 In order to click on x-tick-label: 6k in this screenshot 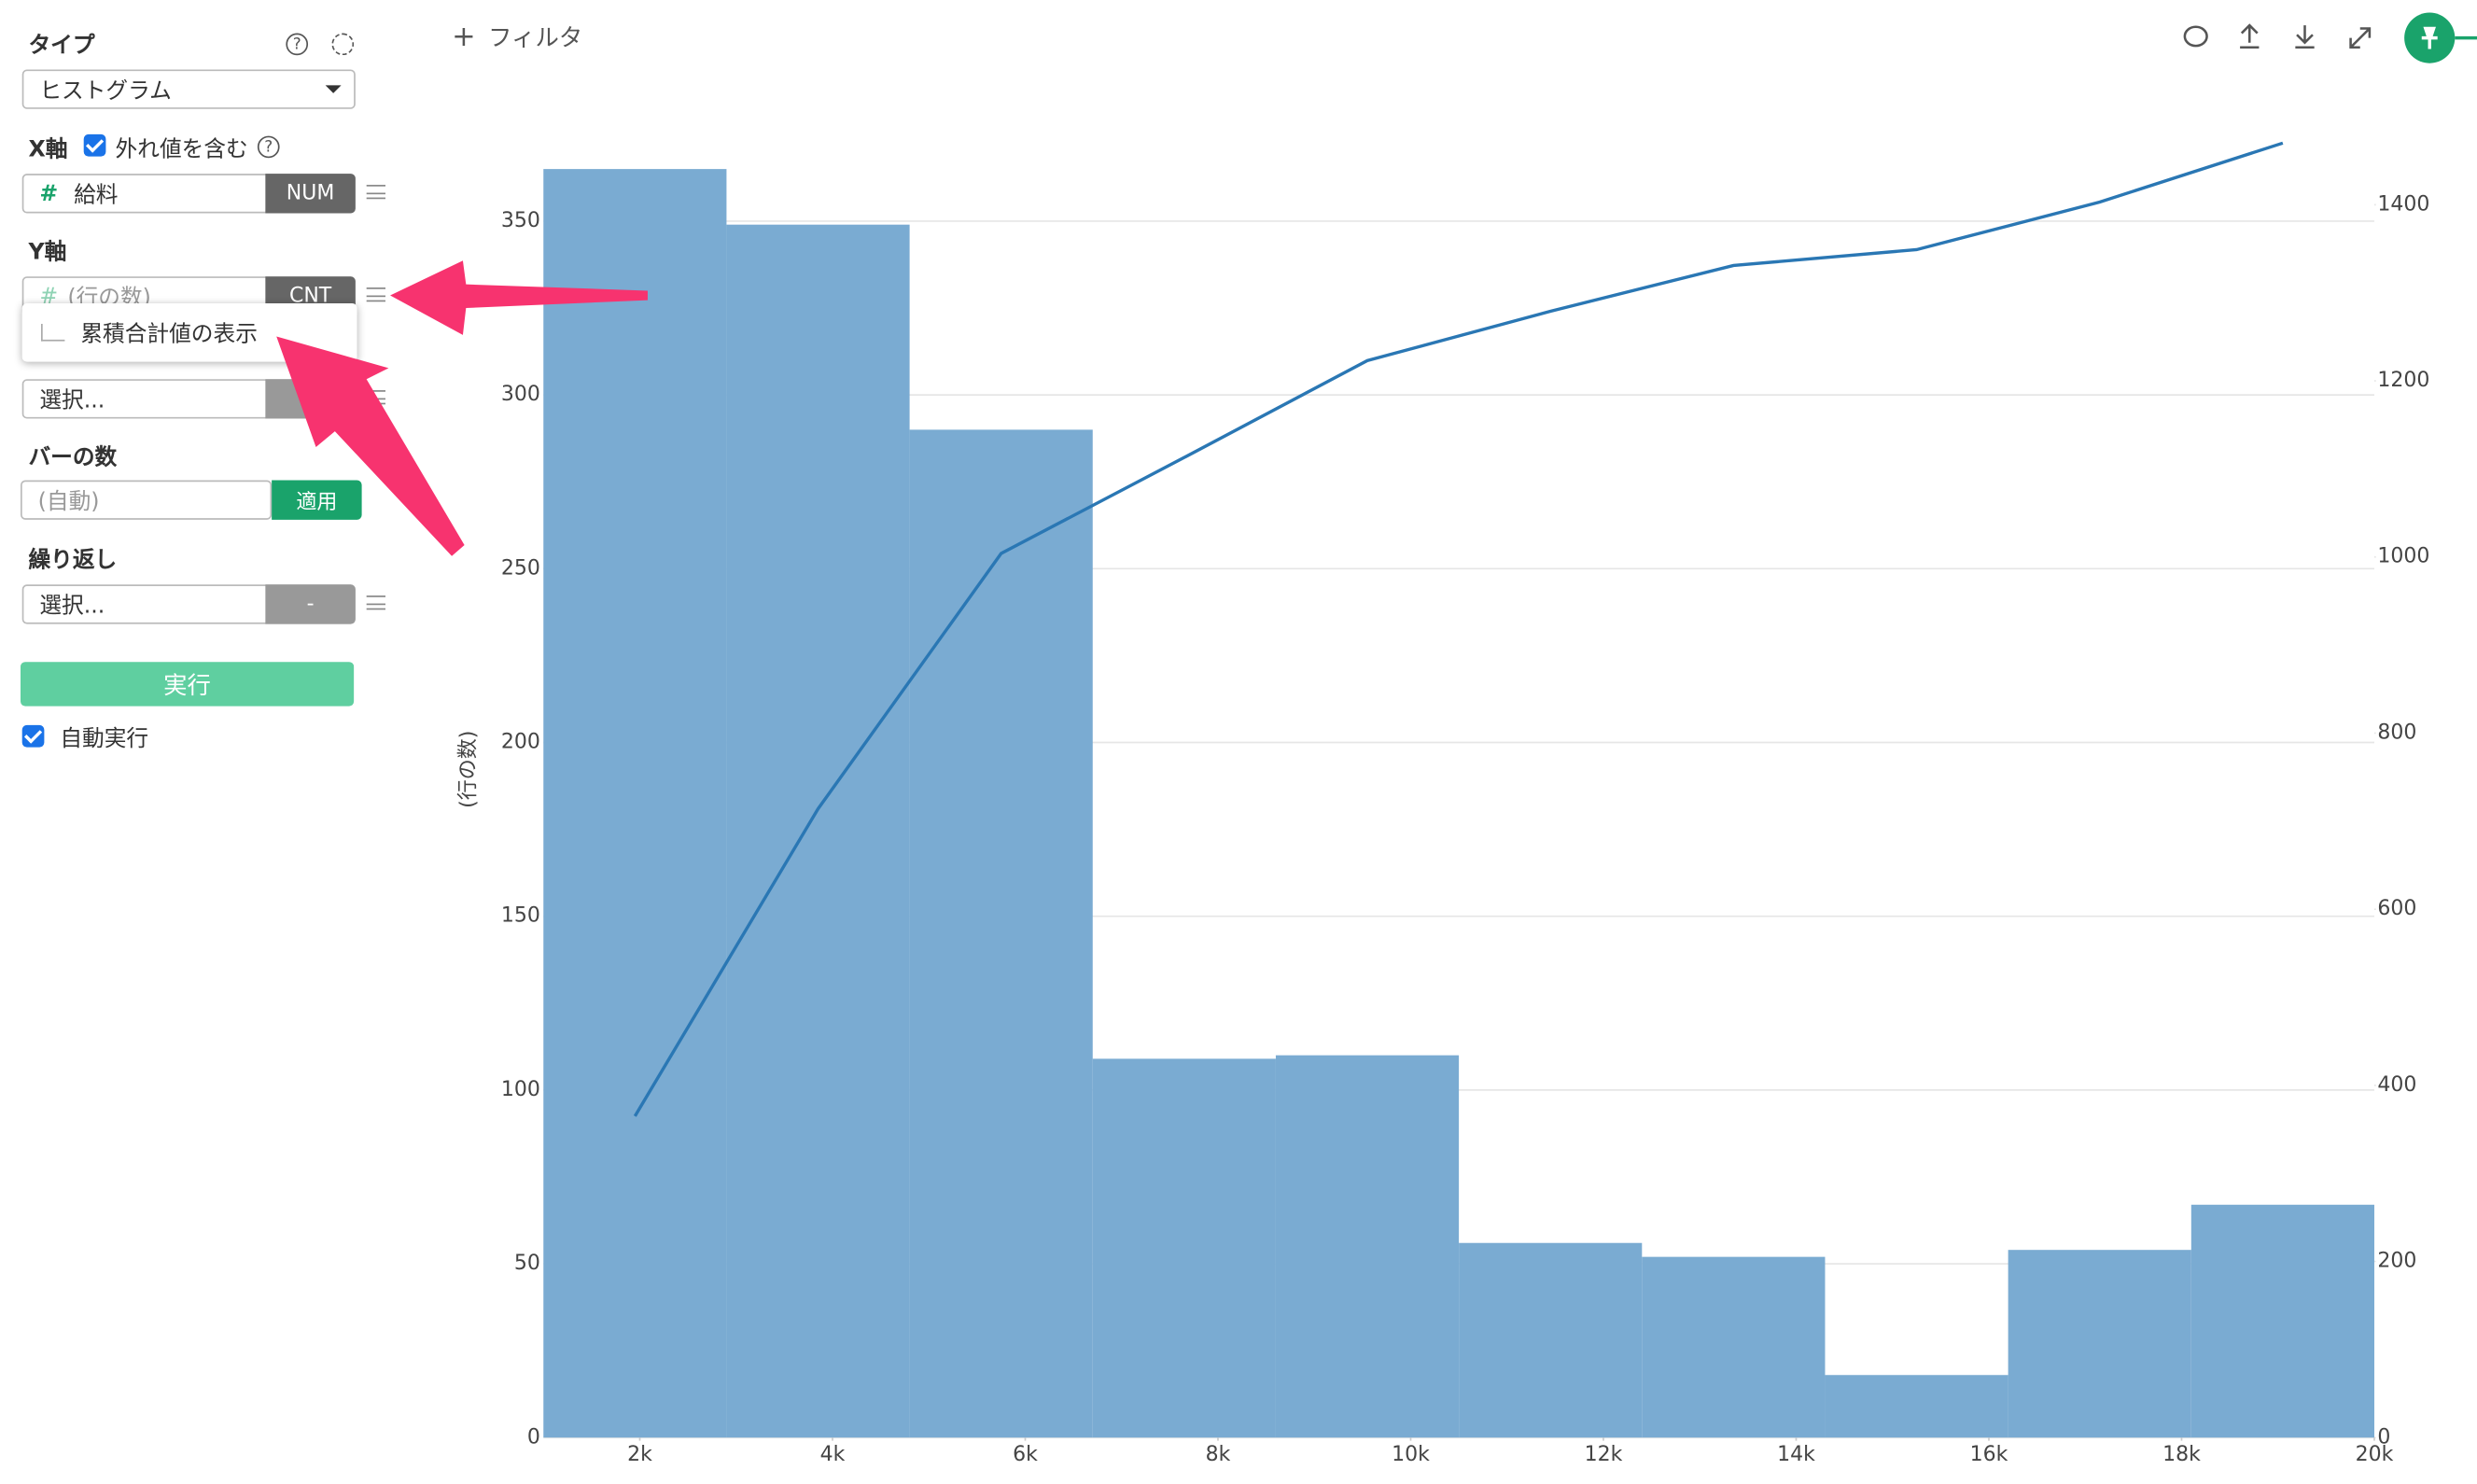, I will do `click(1025, 1454)`.